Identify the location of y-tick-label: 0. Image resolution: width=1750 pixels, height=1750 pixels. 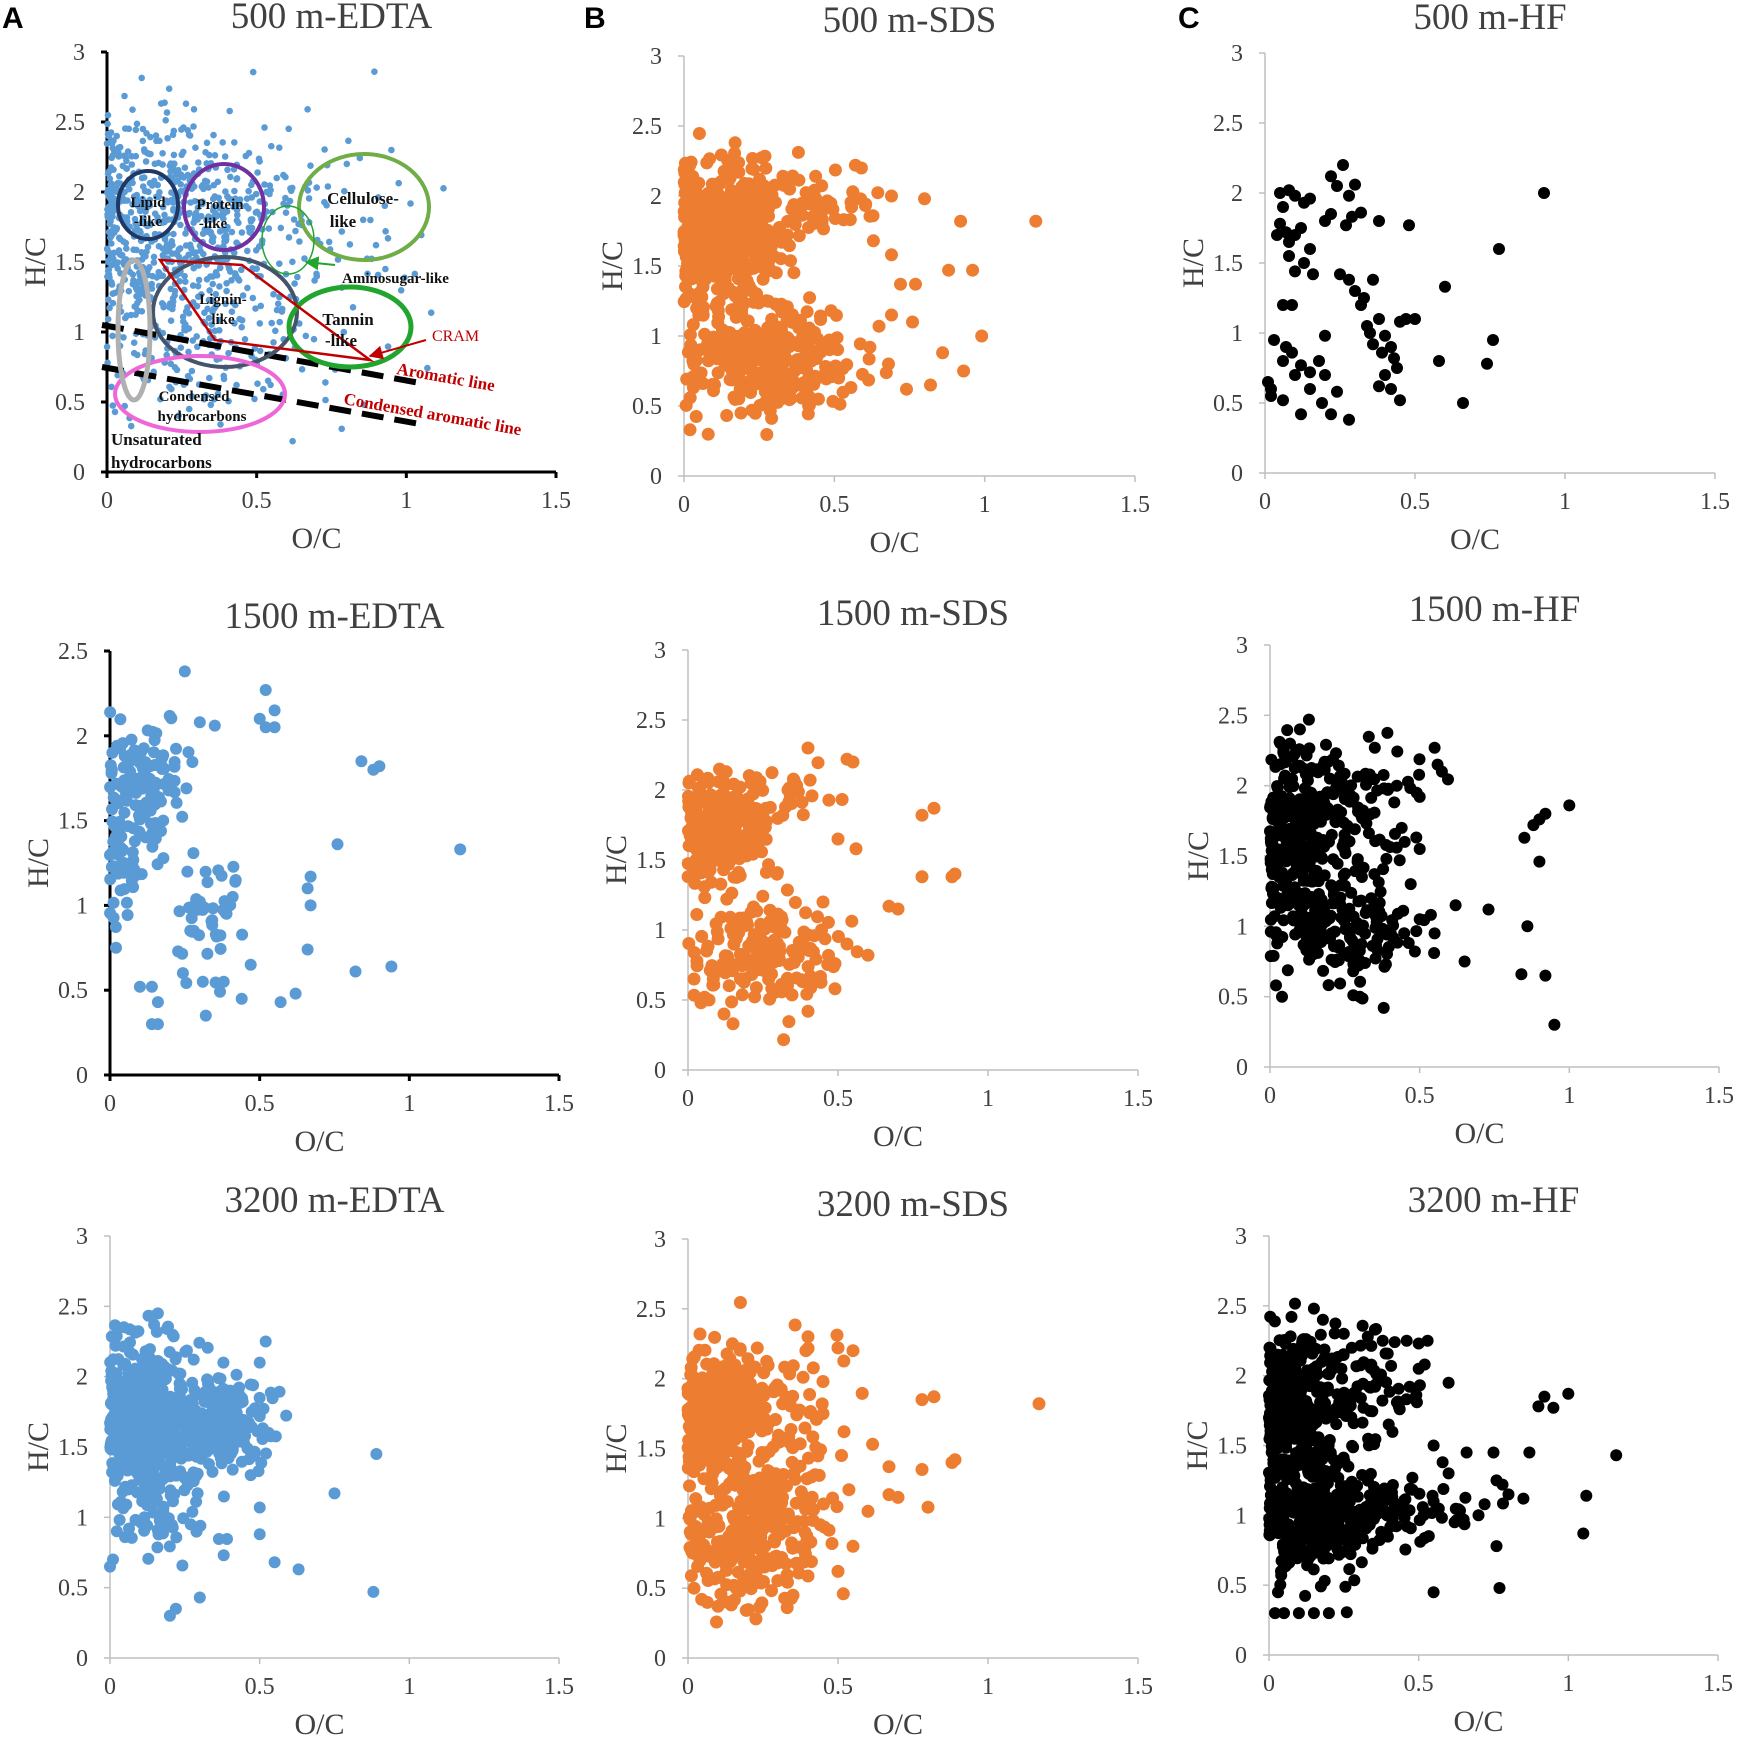
(82, 1659).